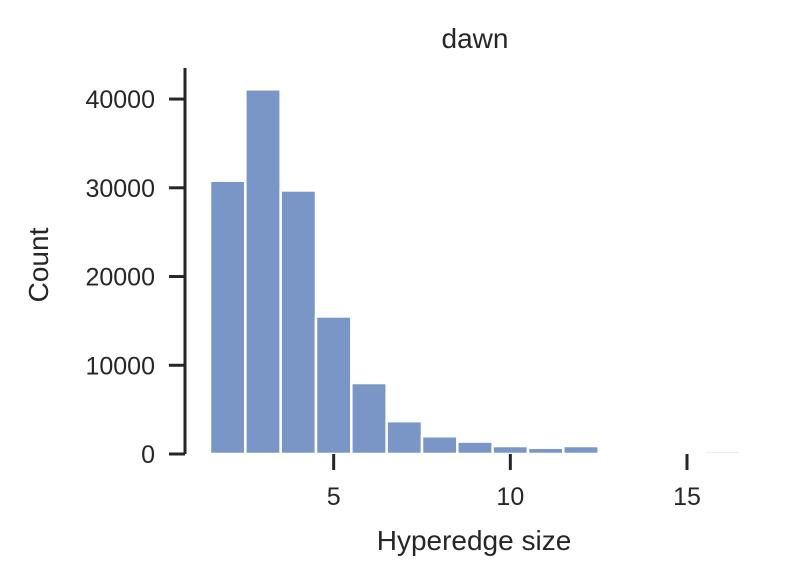 The image size is (790, 587). Describe the element at coordinates (120, 278) in the screenshot. I see `y-tick-label: 20000` at that location.